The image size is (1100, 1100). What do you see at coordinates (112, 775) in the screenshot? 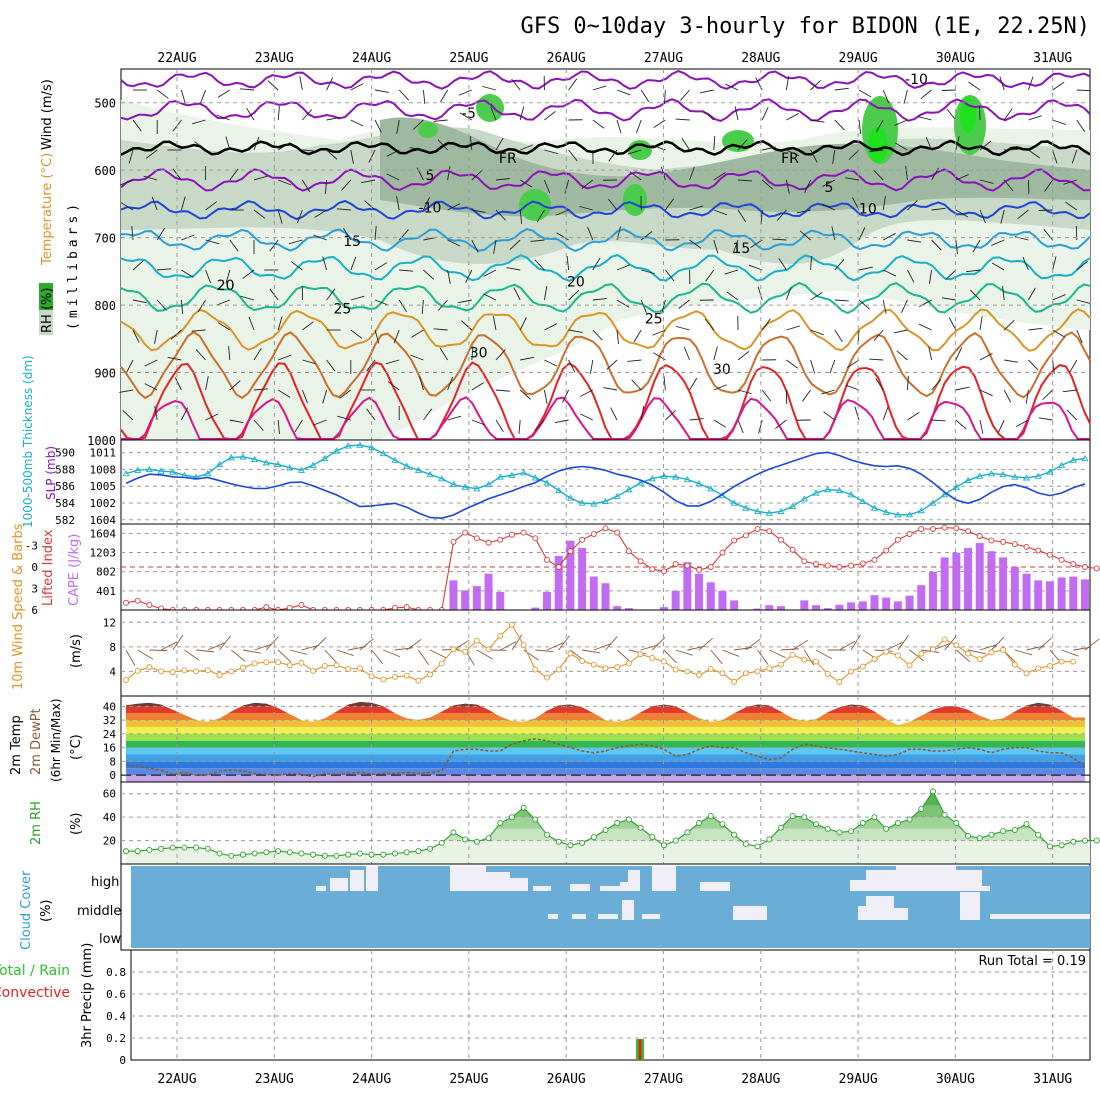
I see `temp-tick-label: 0` at bounding box center [112, 775].